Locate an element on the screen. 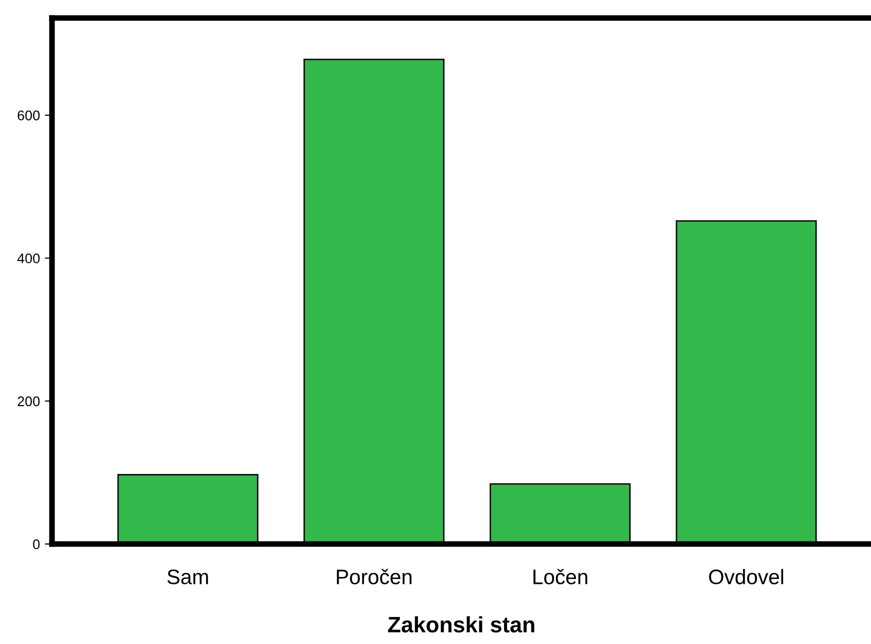 The image size is (871, 644). x-tick-label: Ovdovel is located at coordinates (746, 576).